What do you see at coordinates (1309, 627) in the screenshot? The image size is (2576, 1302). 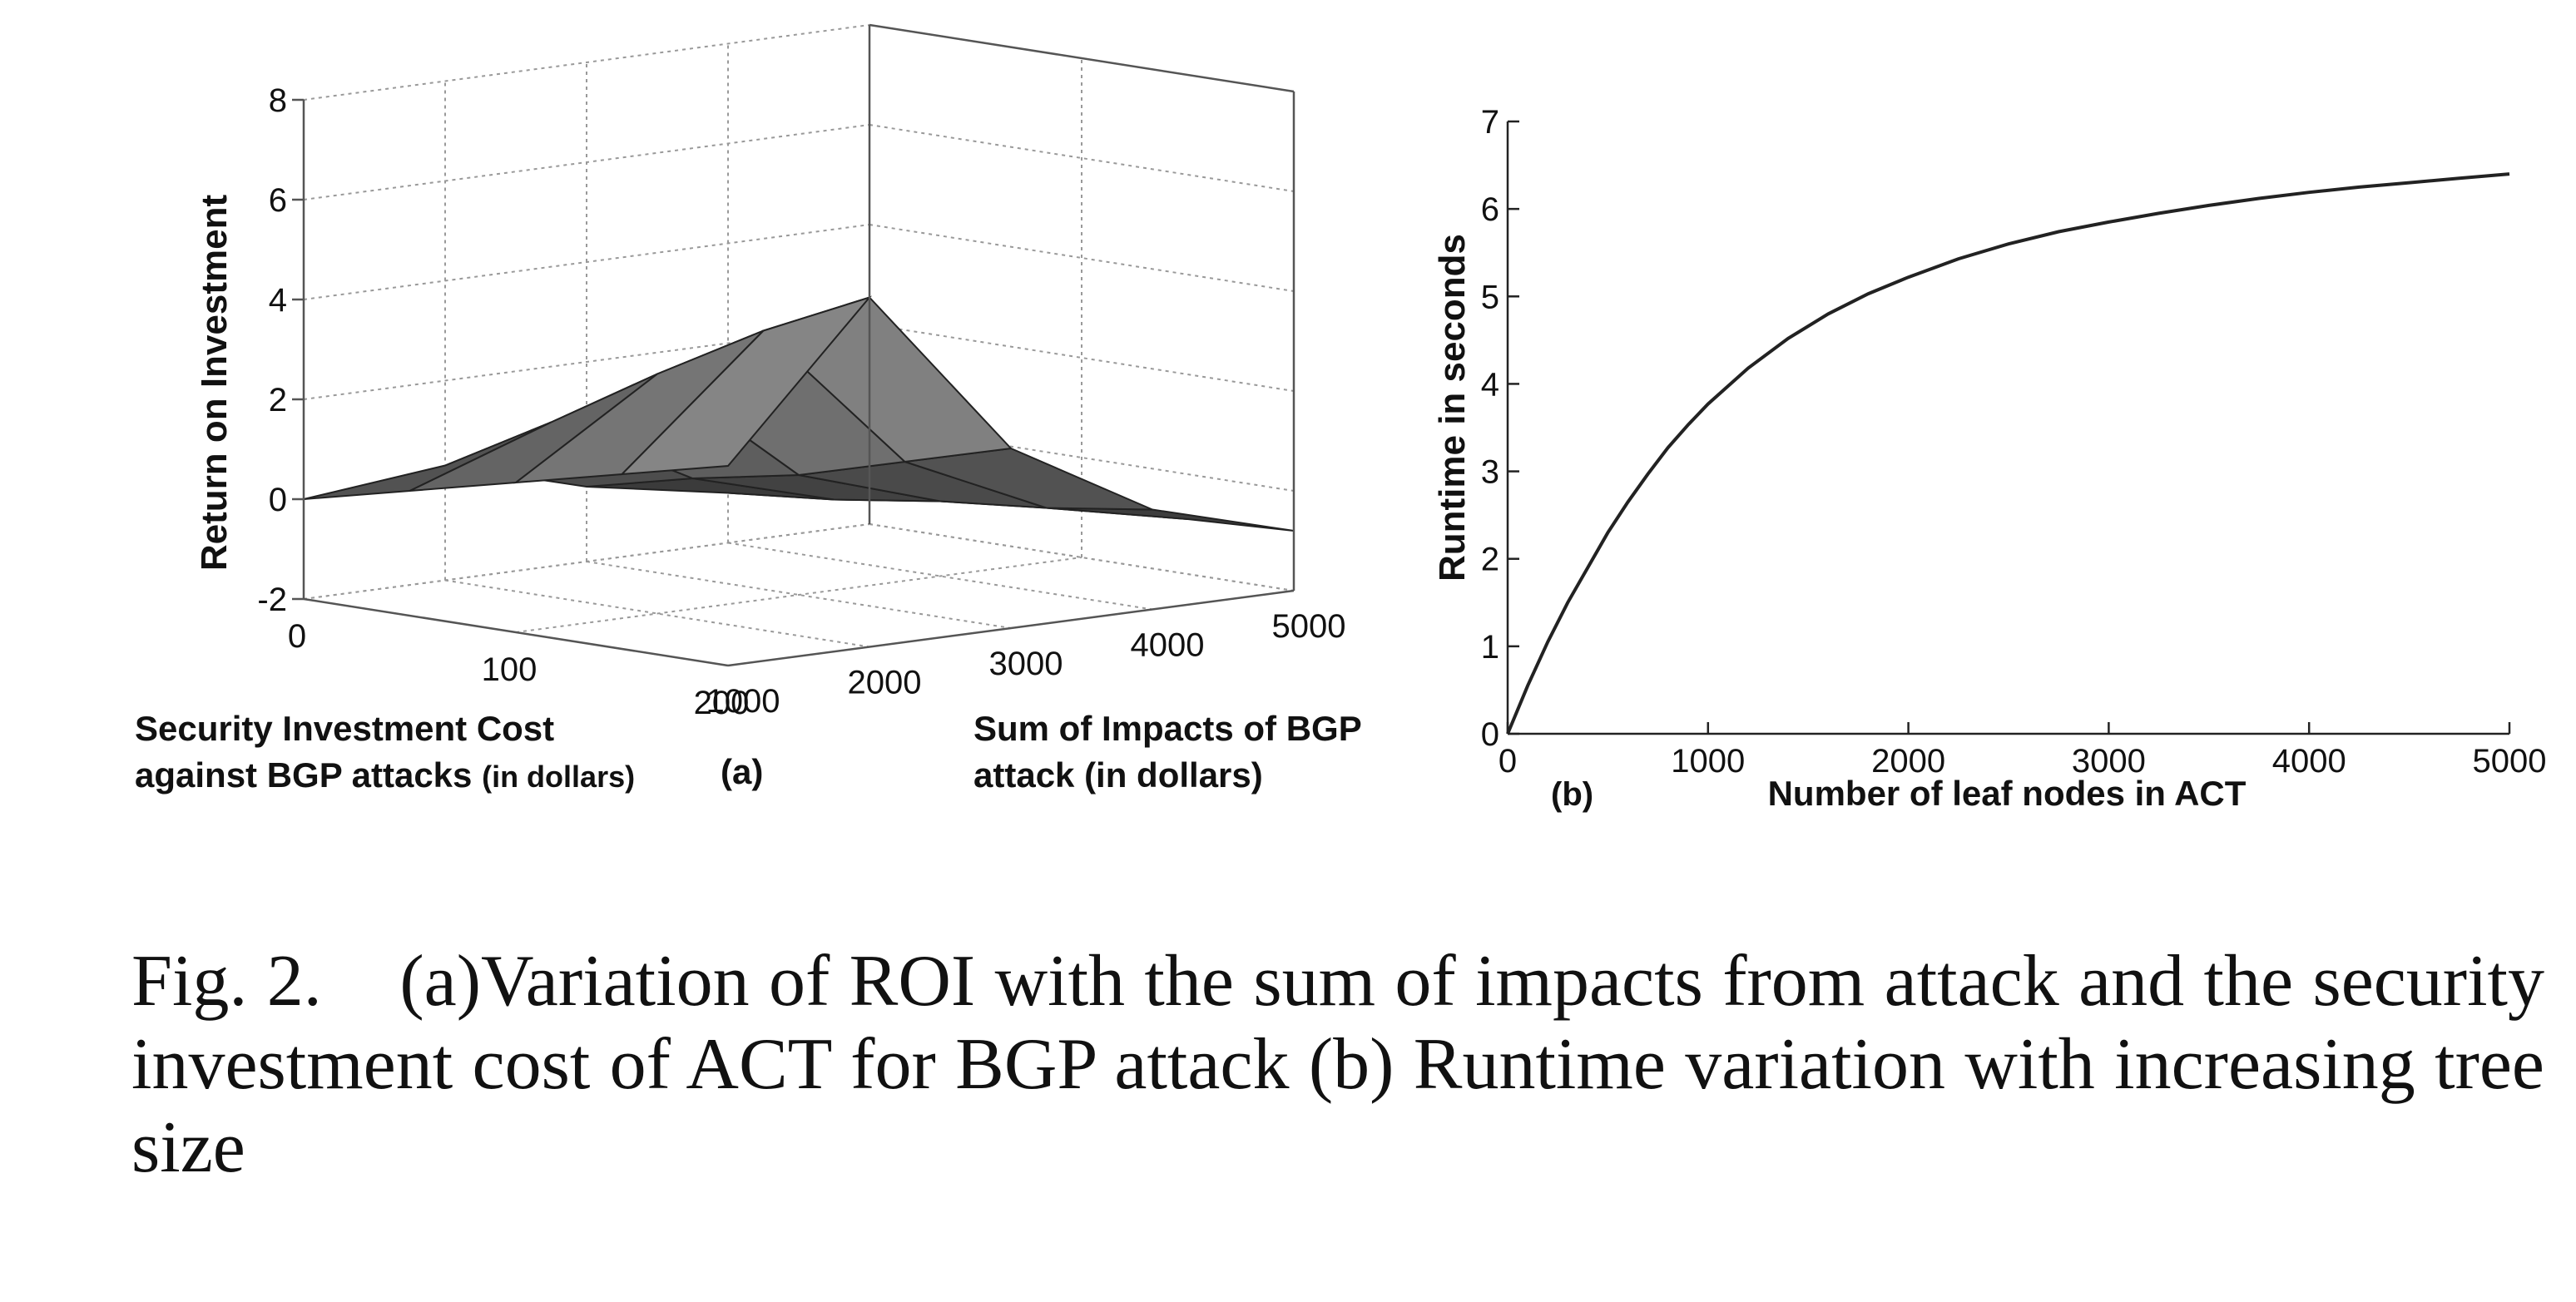 I see `y-tick-label: 5000` at bounding box center [1309, 627].